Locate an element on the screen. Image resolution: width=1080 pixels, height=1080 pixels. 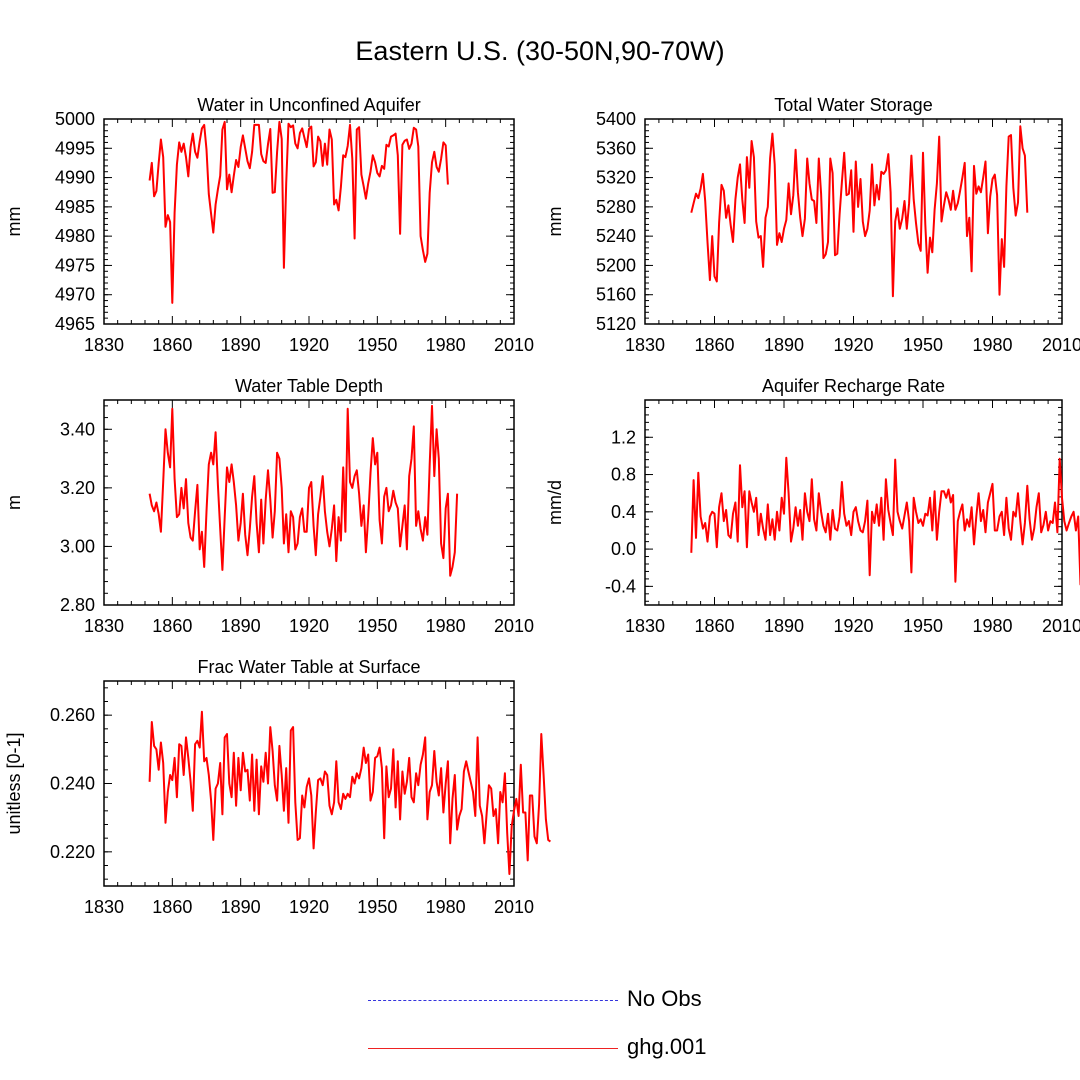
y-tick-label: 5240 is located at coordinates (616, 236).